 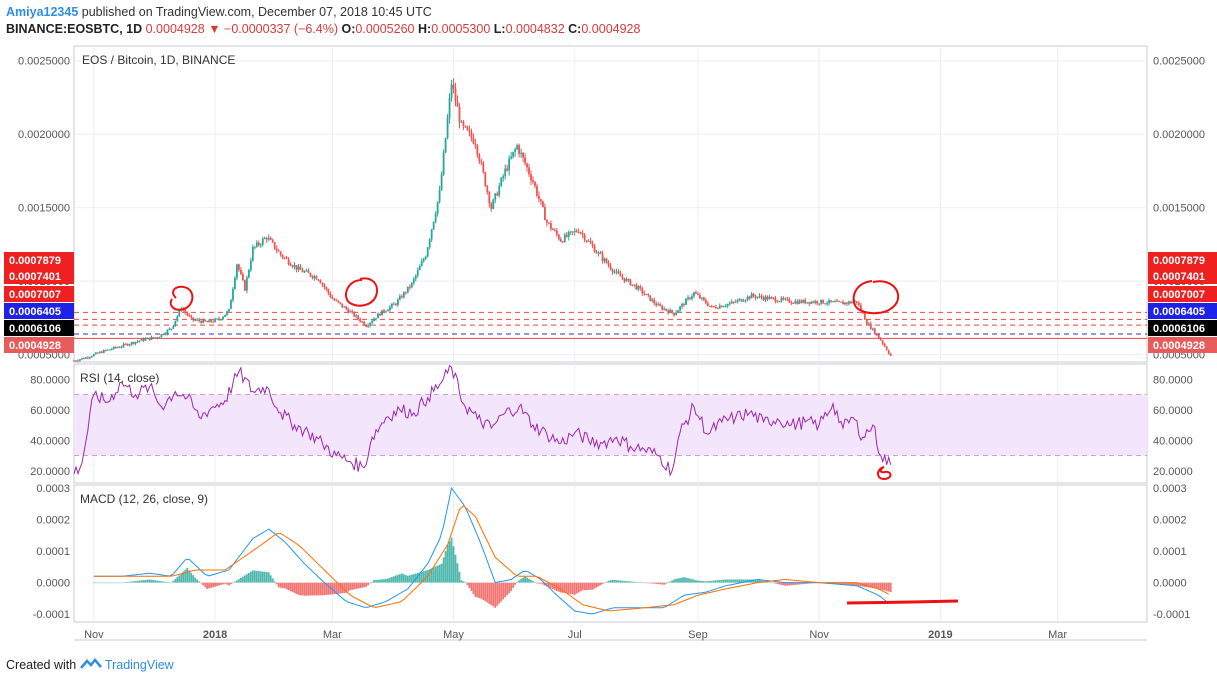 What do you see at coordinates (610, 425) in the screenshot?
I see `rsi-band` at bounding box center [610, 425].